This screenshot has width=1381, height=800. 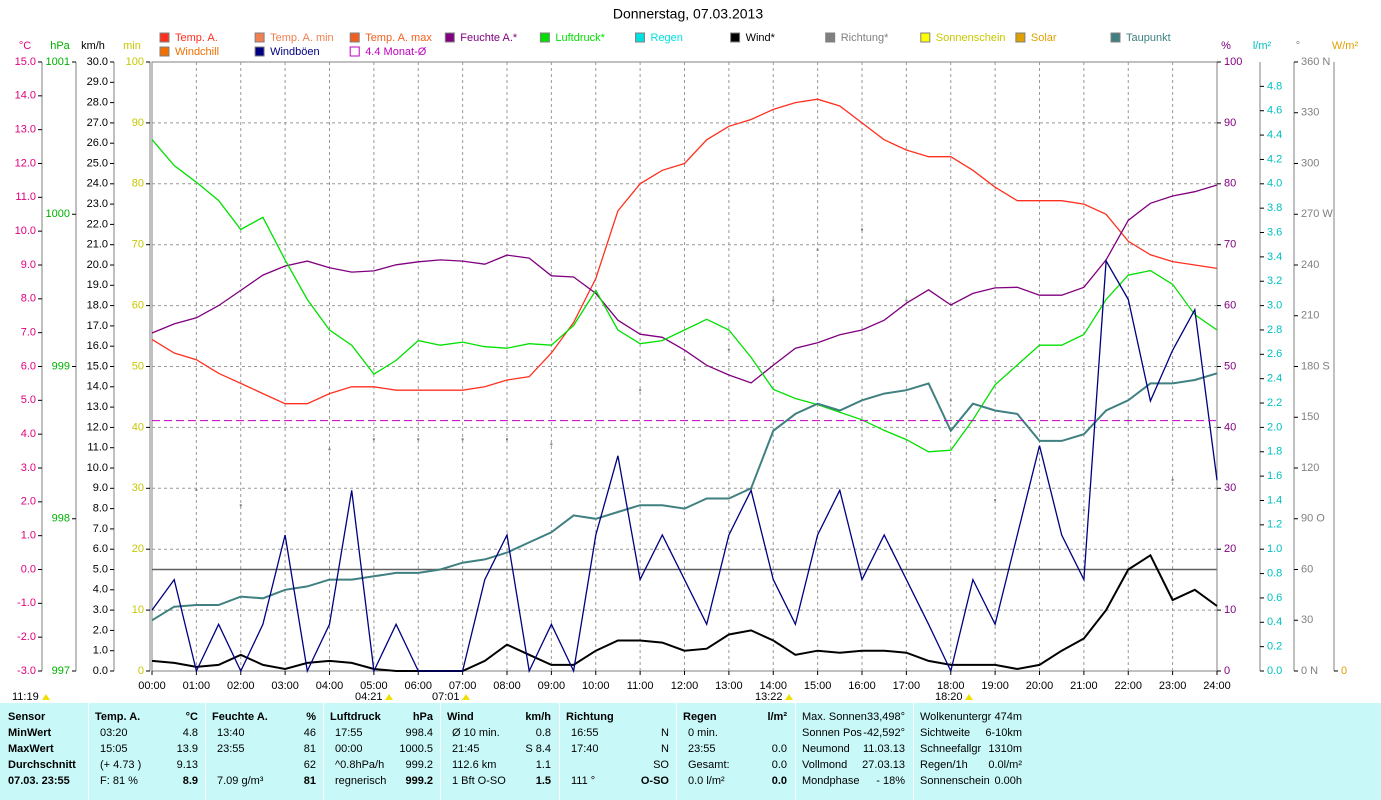 I want to click on annotation: 18:20, so click(x=949, y=697).